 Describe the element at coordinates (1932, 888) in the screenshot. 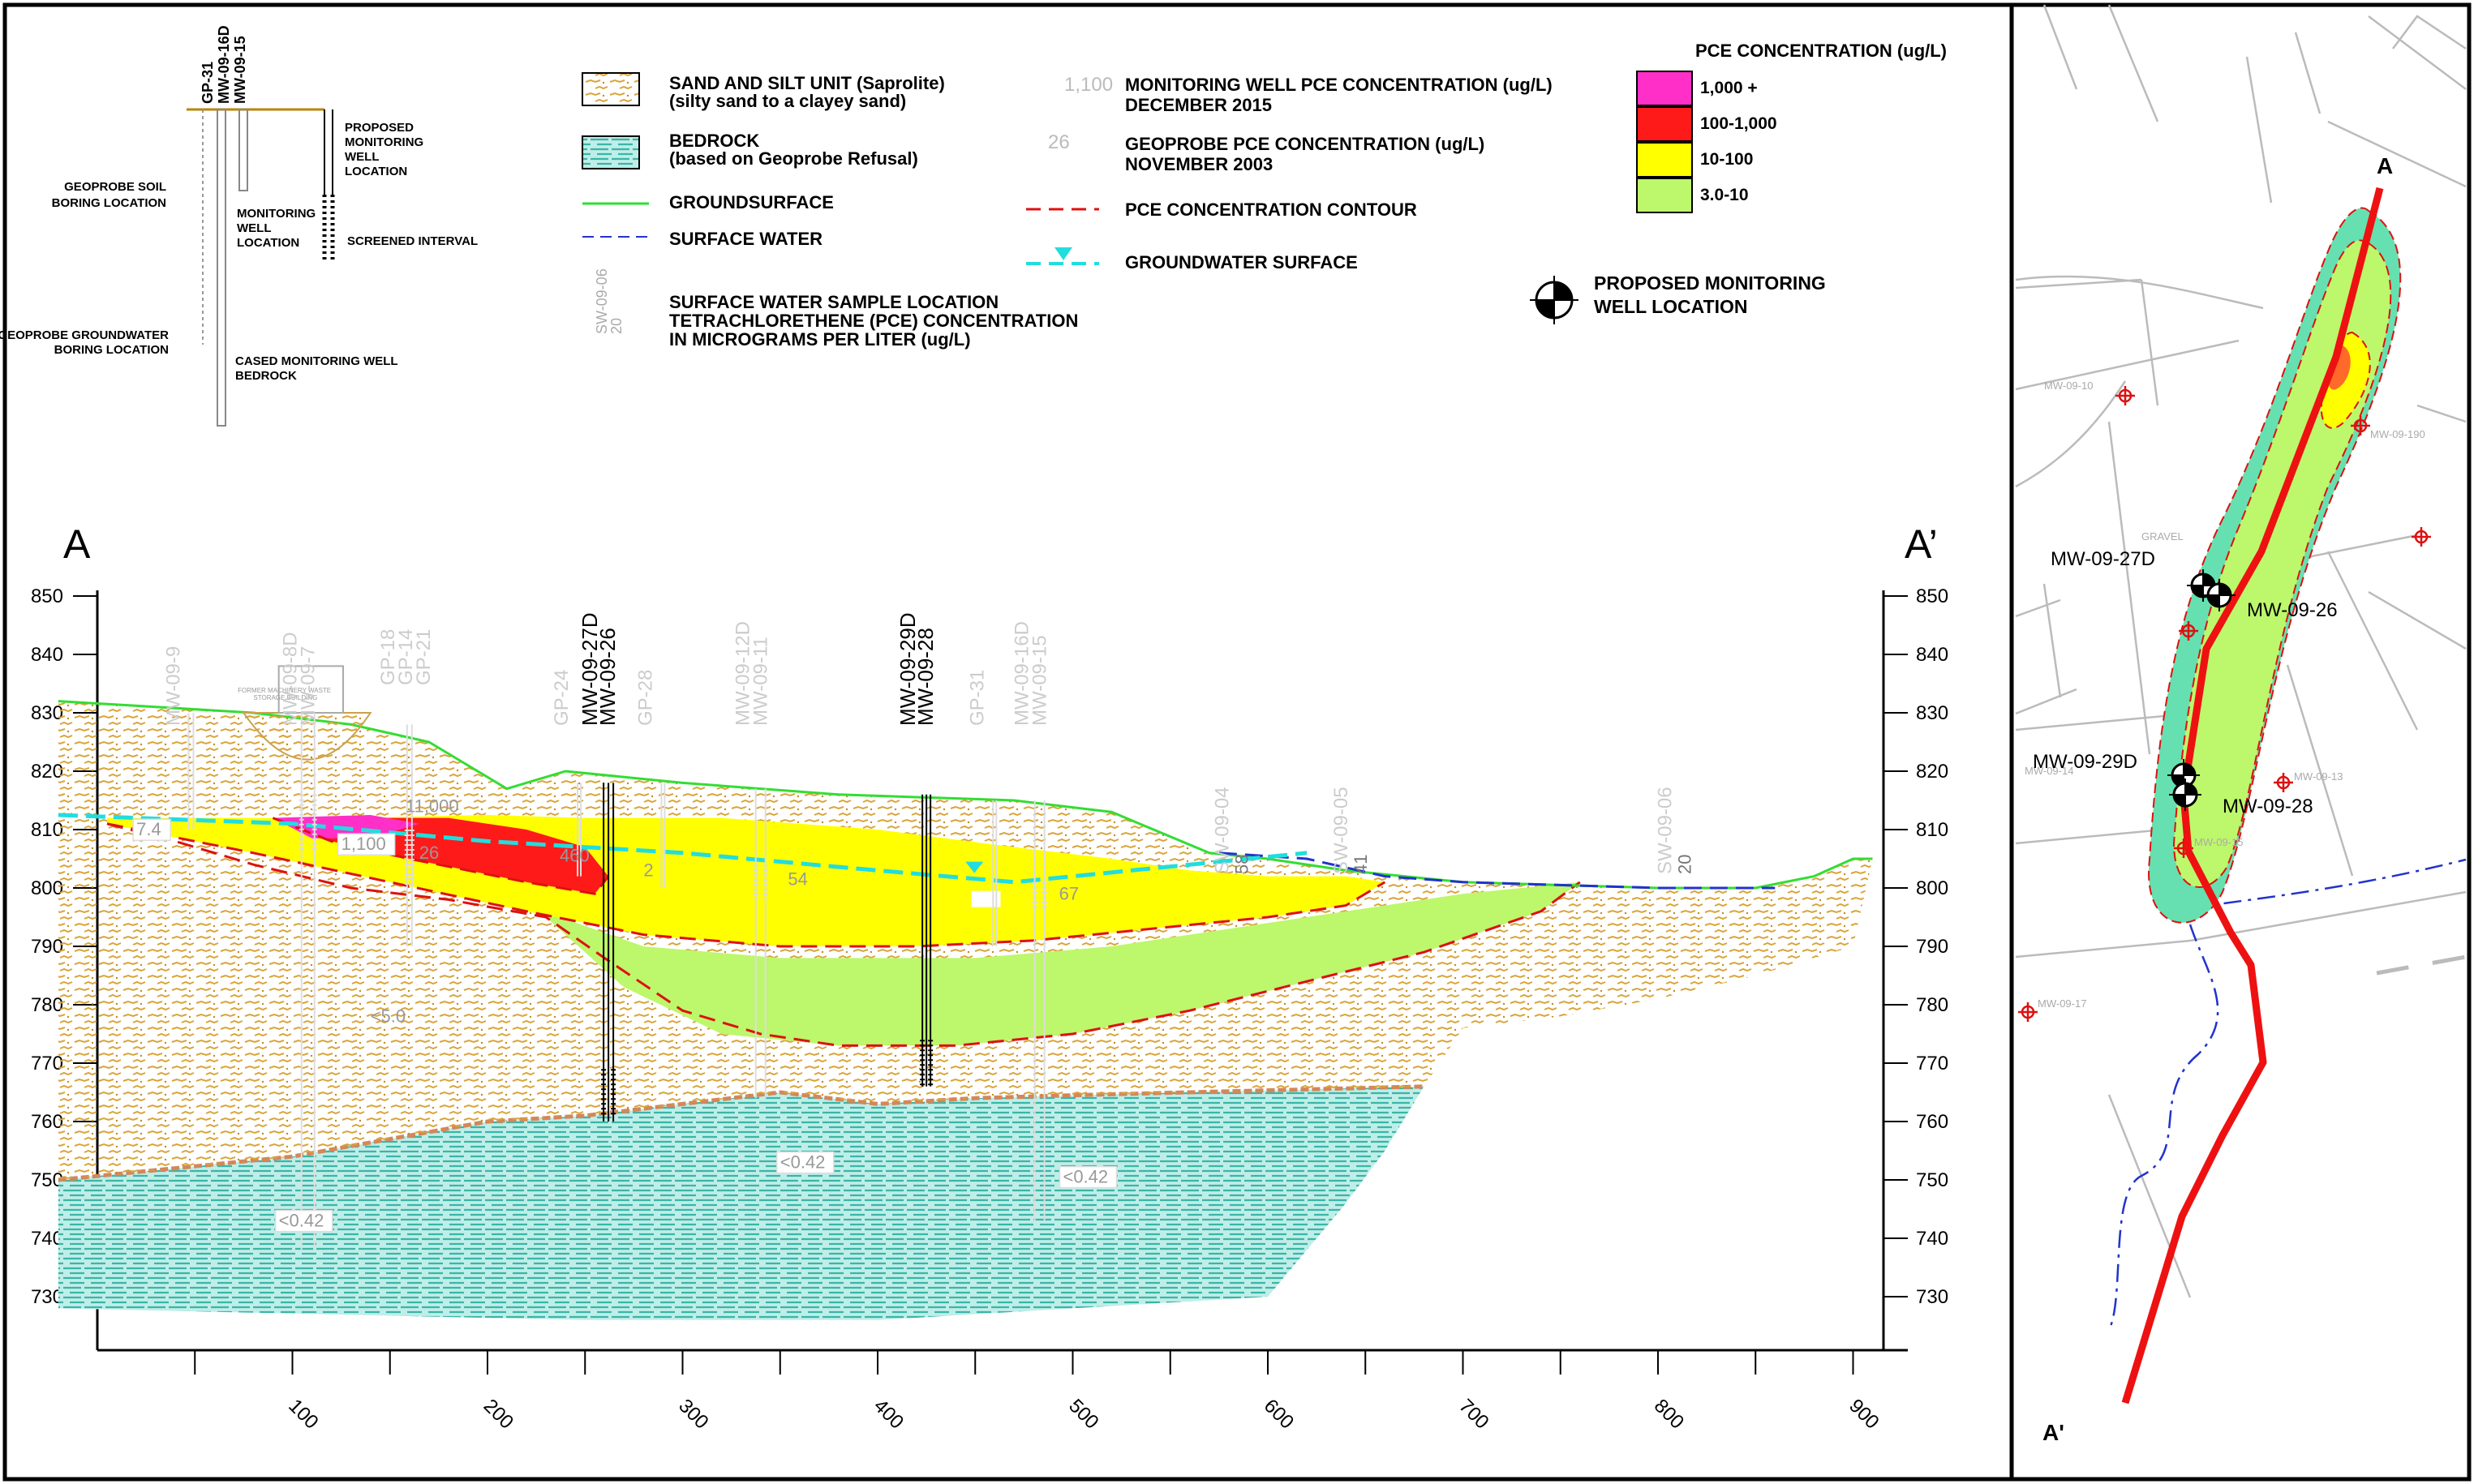

I see `right-tick-label: 800` at that location.